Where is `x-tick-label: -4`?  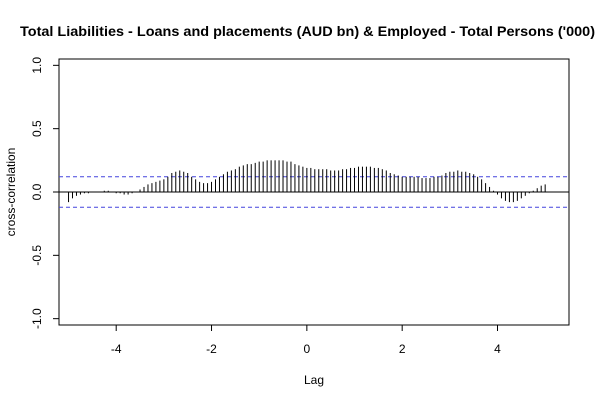 x-tick-label: -4 is located at coordinates (116, 349).